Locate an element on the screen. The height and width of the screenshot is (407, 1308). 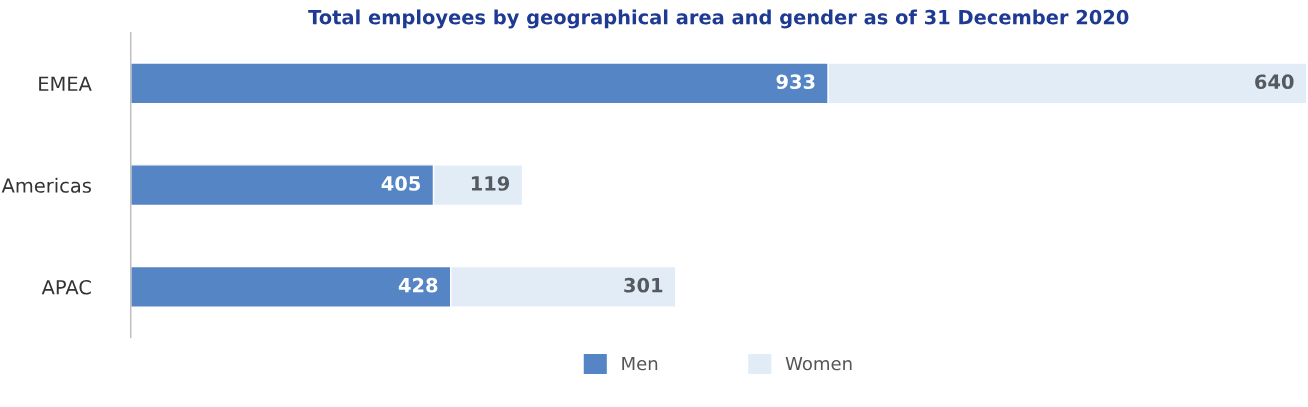
y-tick-label: EMEA is located at coordinates (65, 83).